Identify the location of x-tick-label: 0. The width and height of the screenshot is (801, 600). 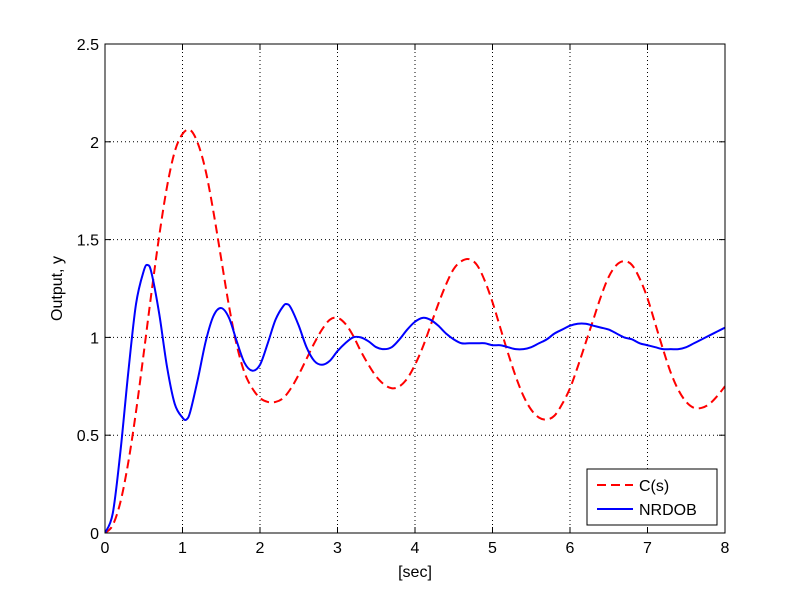
(105, 548).